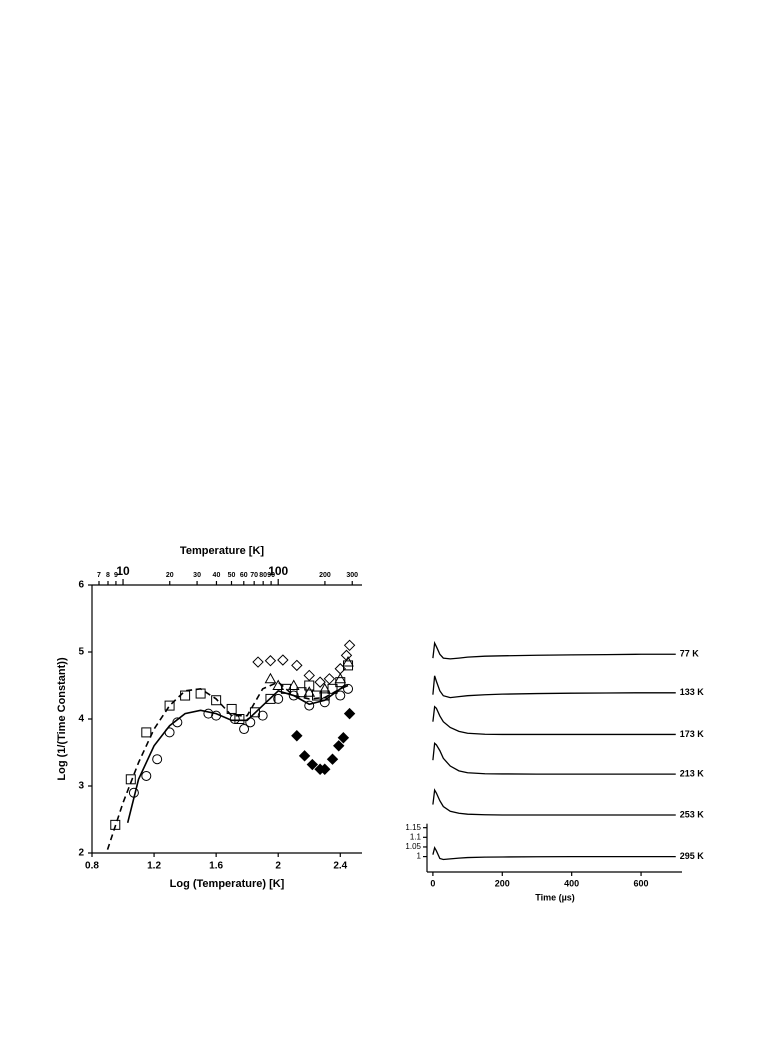  What do you see at coordinates (352, 575) in the screenshot?
I see `x2-tick-label: 300` at bounding box center [352, 575].